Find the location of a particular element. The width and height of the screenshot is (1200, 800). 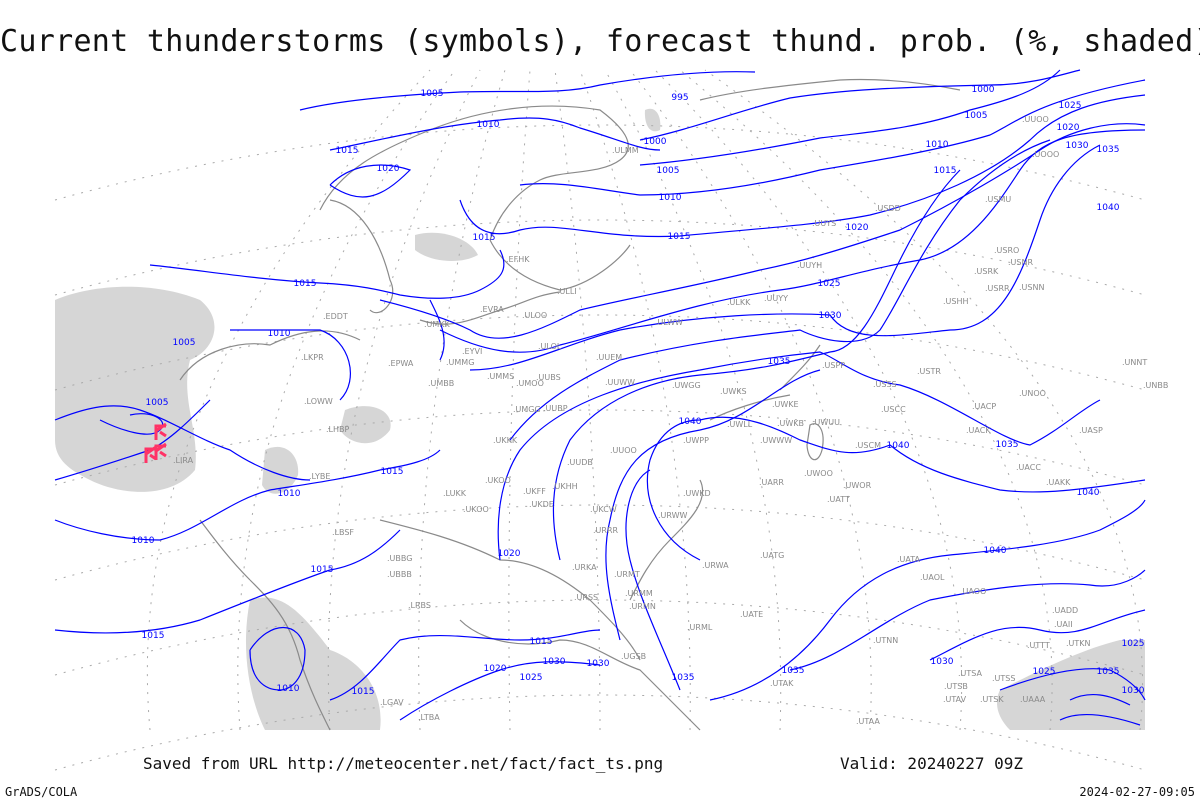

station-label: .URMM is located at coordinates (639, 593).